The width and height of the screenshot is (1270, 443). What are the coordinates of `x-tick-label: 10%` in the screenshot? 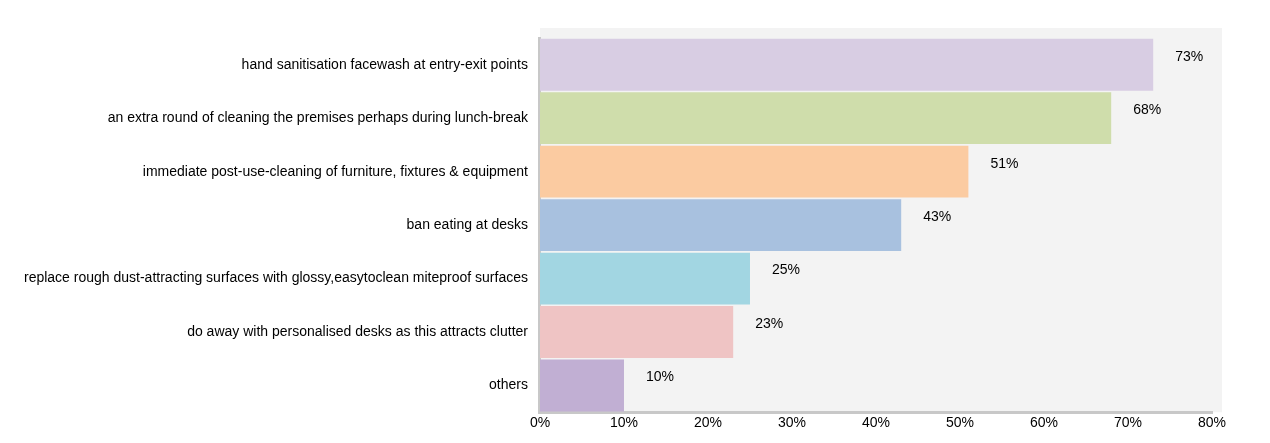 It's located at (623, 422).